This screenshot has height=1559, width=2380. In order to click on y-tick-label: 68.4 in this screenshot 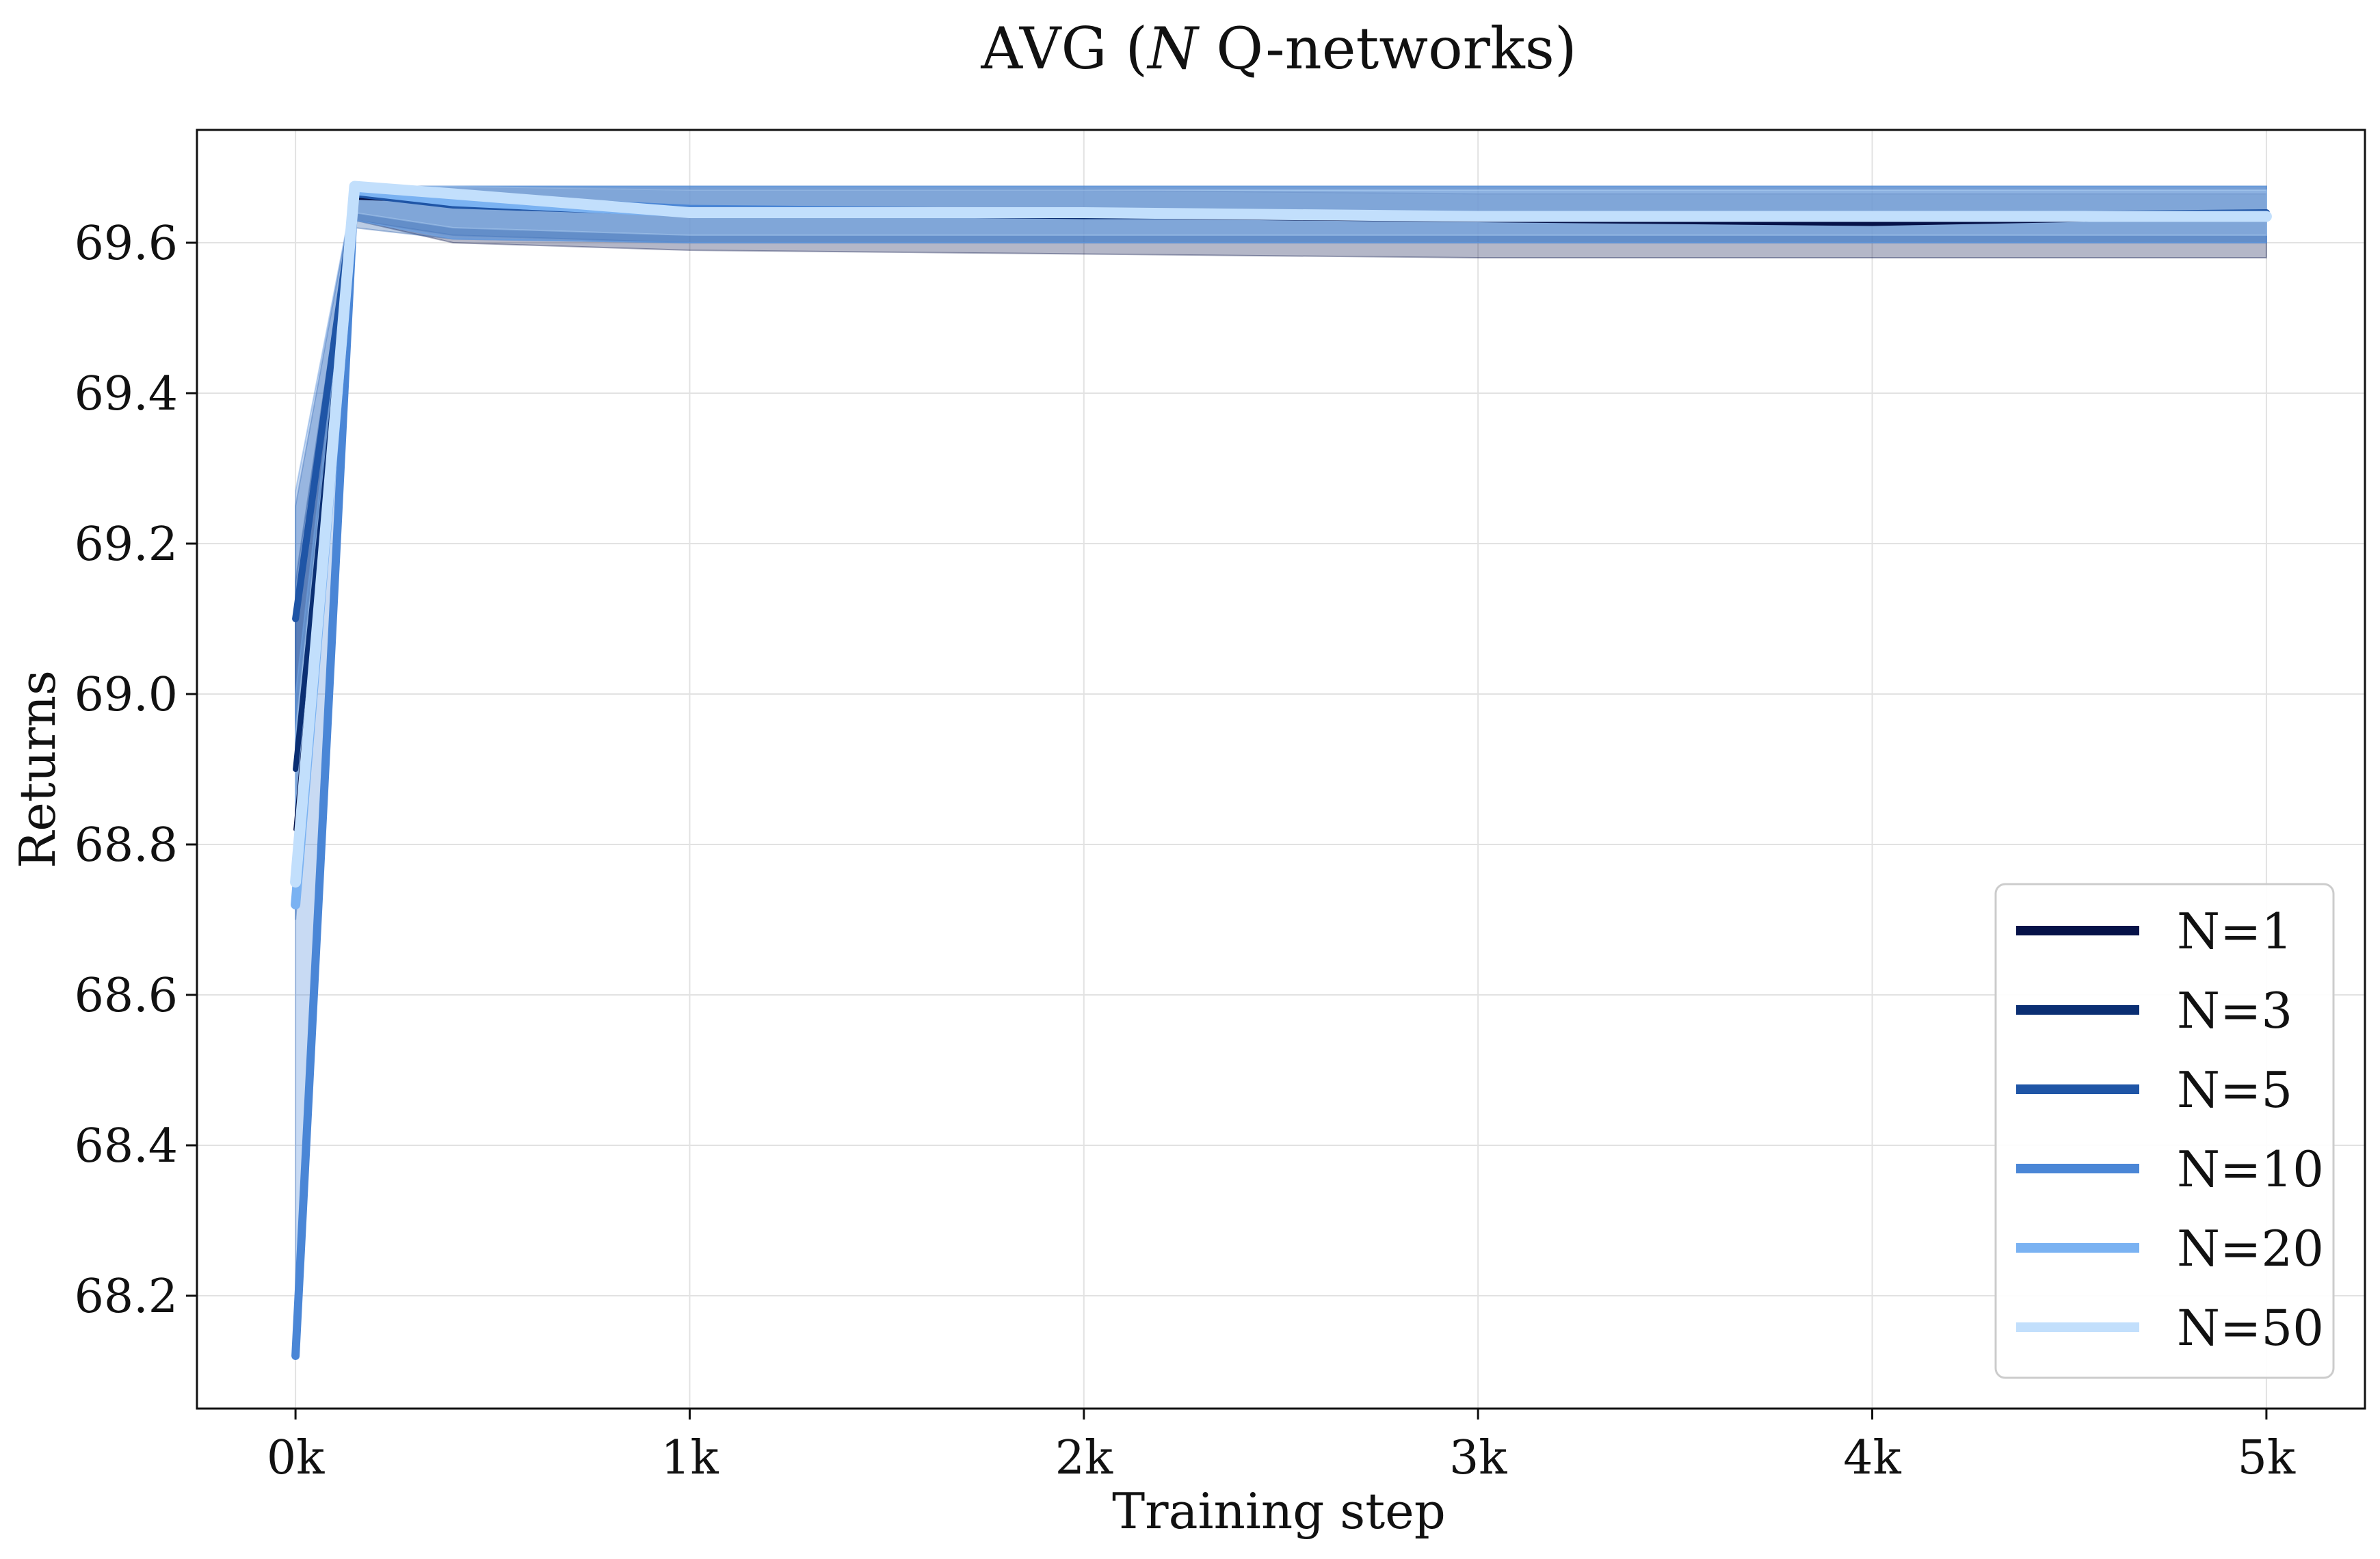, I will do `click(126, 1146)`.